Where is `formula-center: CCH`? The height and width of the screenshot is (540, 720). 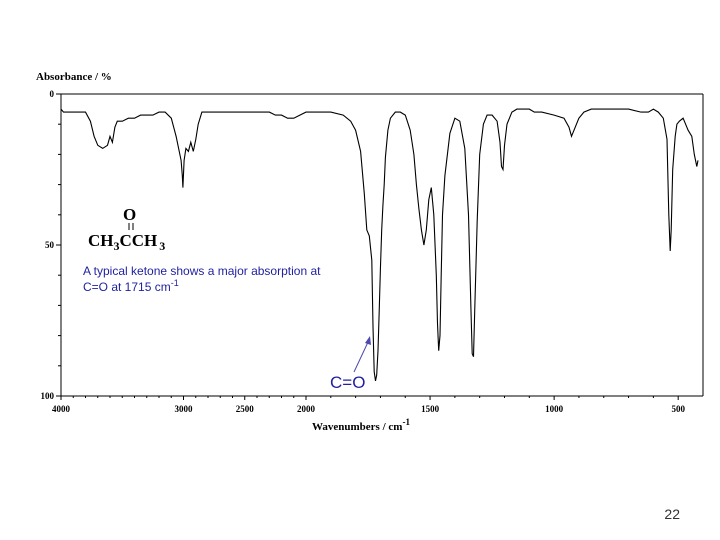
formula-center: CCH is located at coordinates (139, 240).